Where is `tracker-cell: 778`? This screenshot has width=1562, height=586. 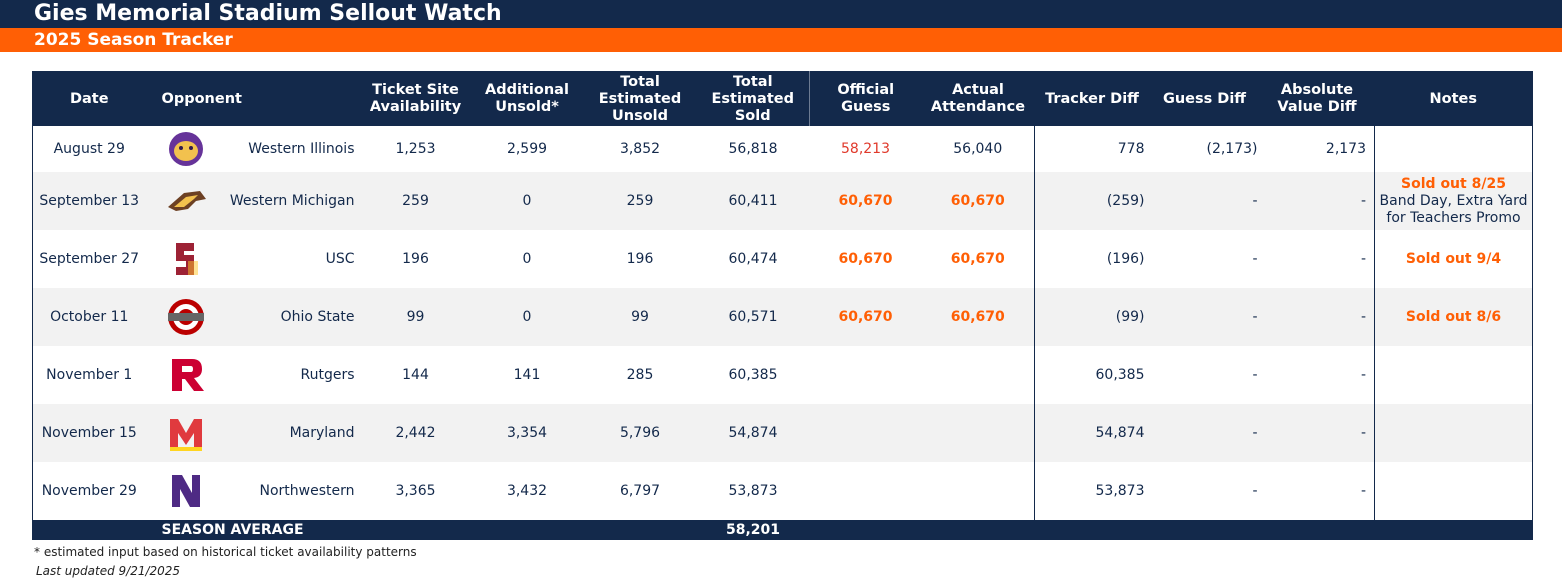
tracker-cell: 778 is located at coordinates (1092, 149).